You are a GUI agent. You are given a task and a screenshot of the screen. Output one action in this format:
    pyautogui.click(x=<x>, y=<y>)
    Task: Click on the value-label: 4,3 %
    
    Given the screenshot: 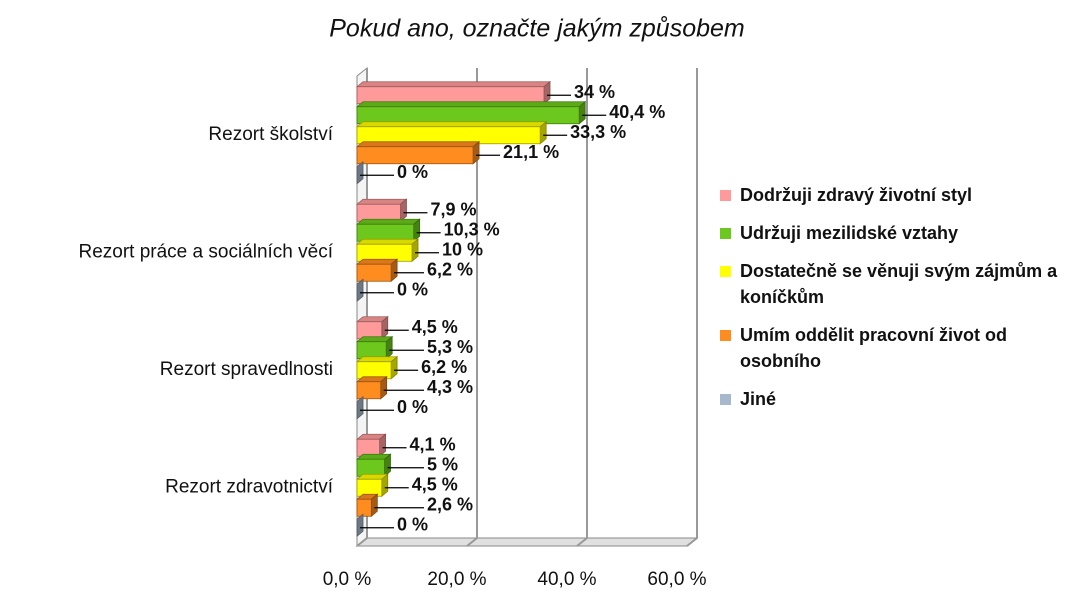 What is the action you would take?
    pyautogui.click(x=450, y=387)
    